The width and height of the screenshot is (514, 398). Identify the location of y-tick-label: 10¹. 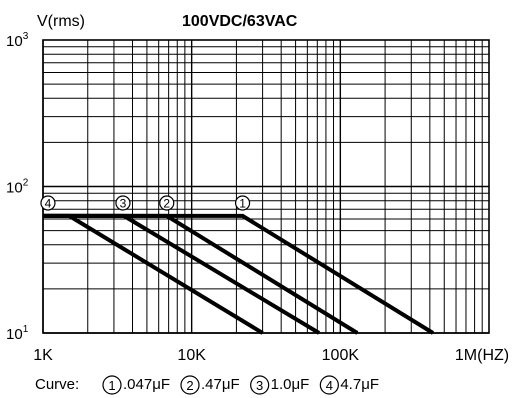
(17, 333).